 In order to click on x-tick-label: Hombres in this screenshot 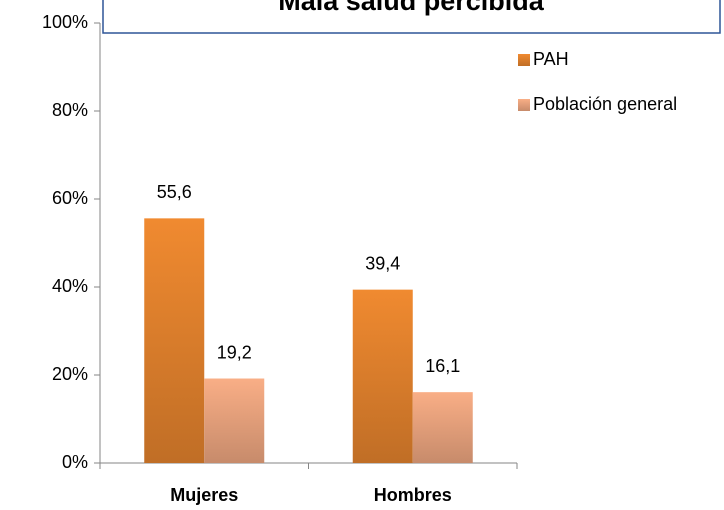, I will do `click(413, 495)`.